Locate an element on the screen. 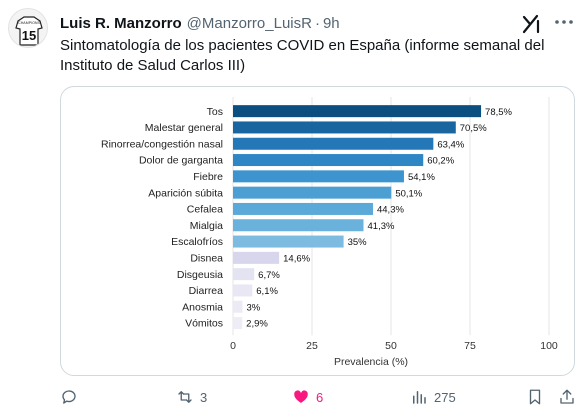 This screenshot has height=412, width=586. category-label: Vómitos is located at coordinates (204, 324).